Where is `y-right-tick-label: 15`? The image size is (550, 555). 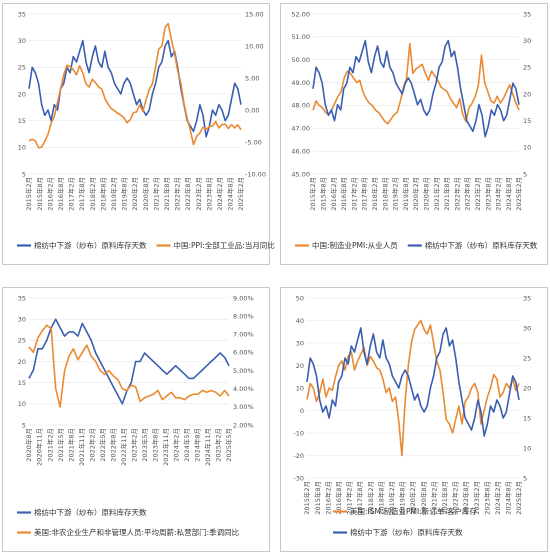 y-right-tick-label: 15 is located at coordinates (527, 121).